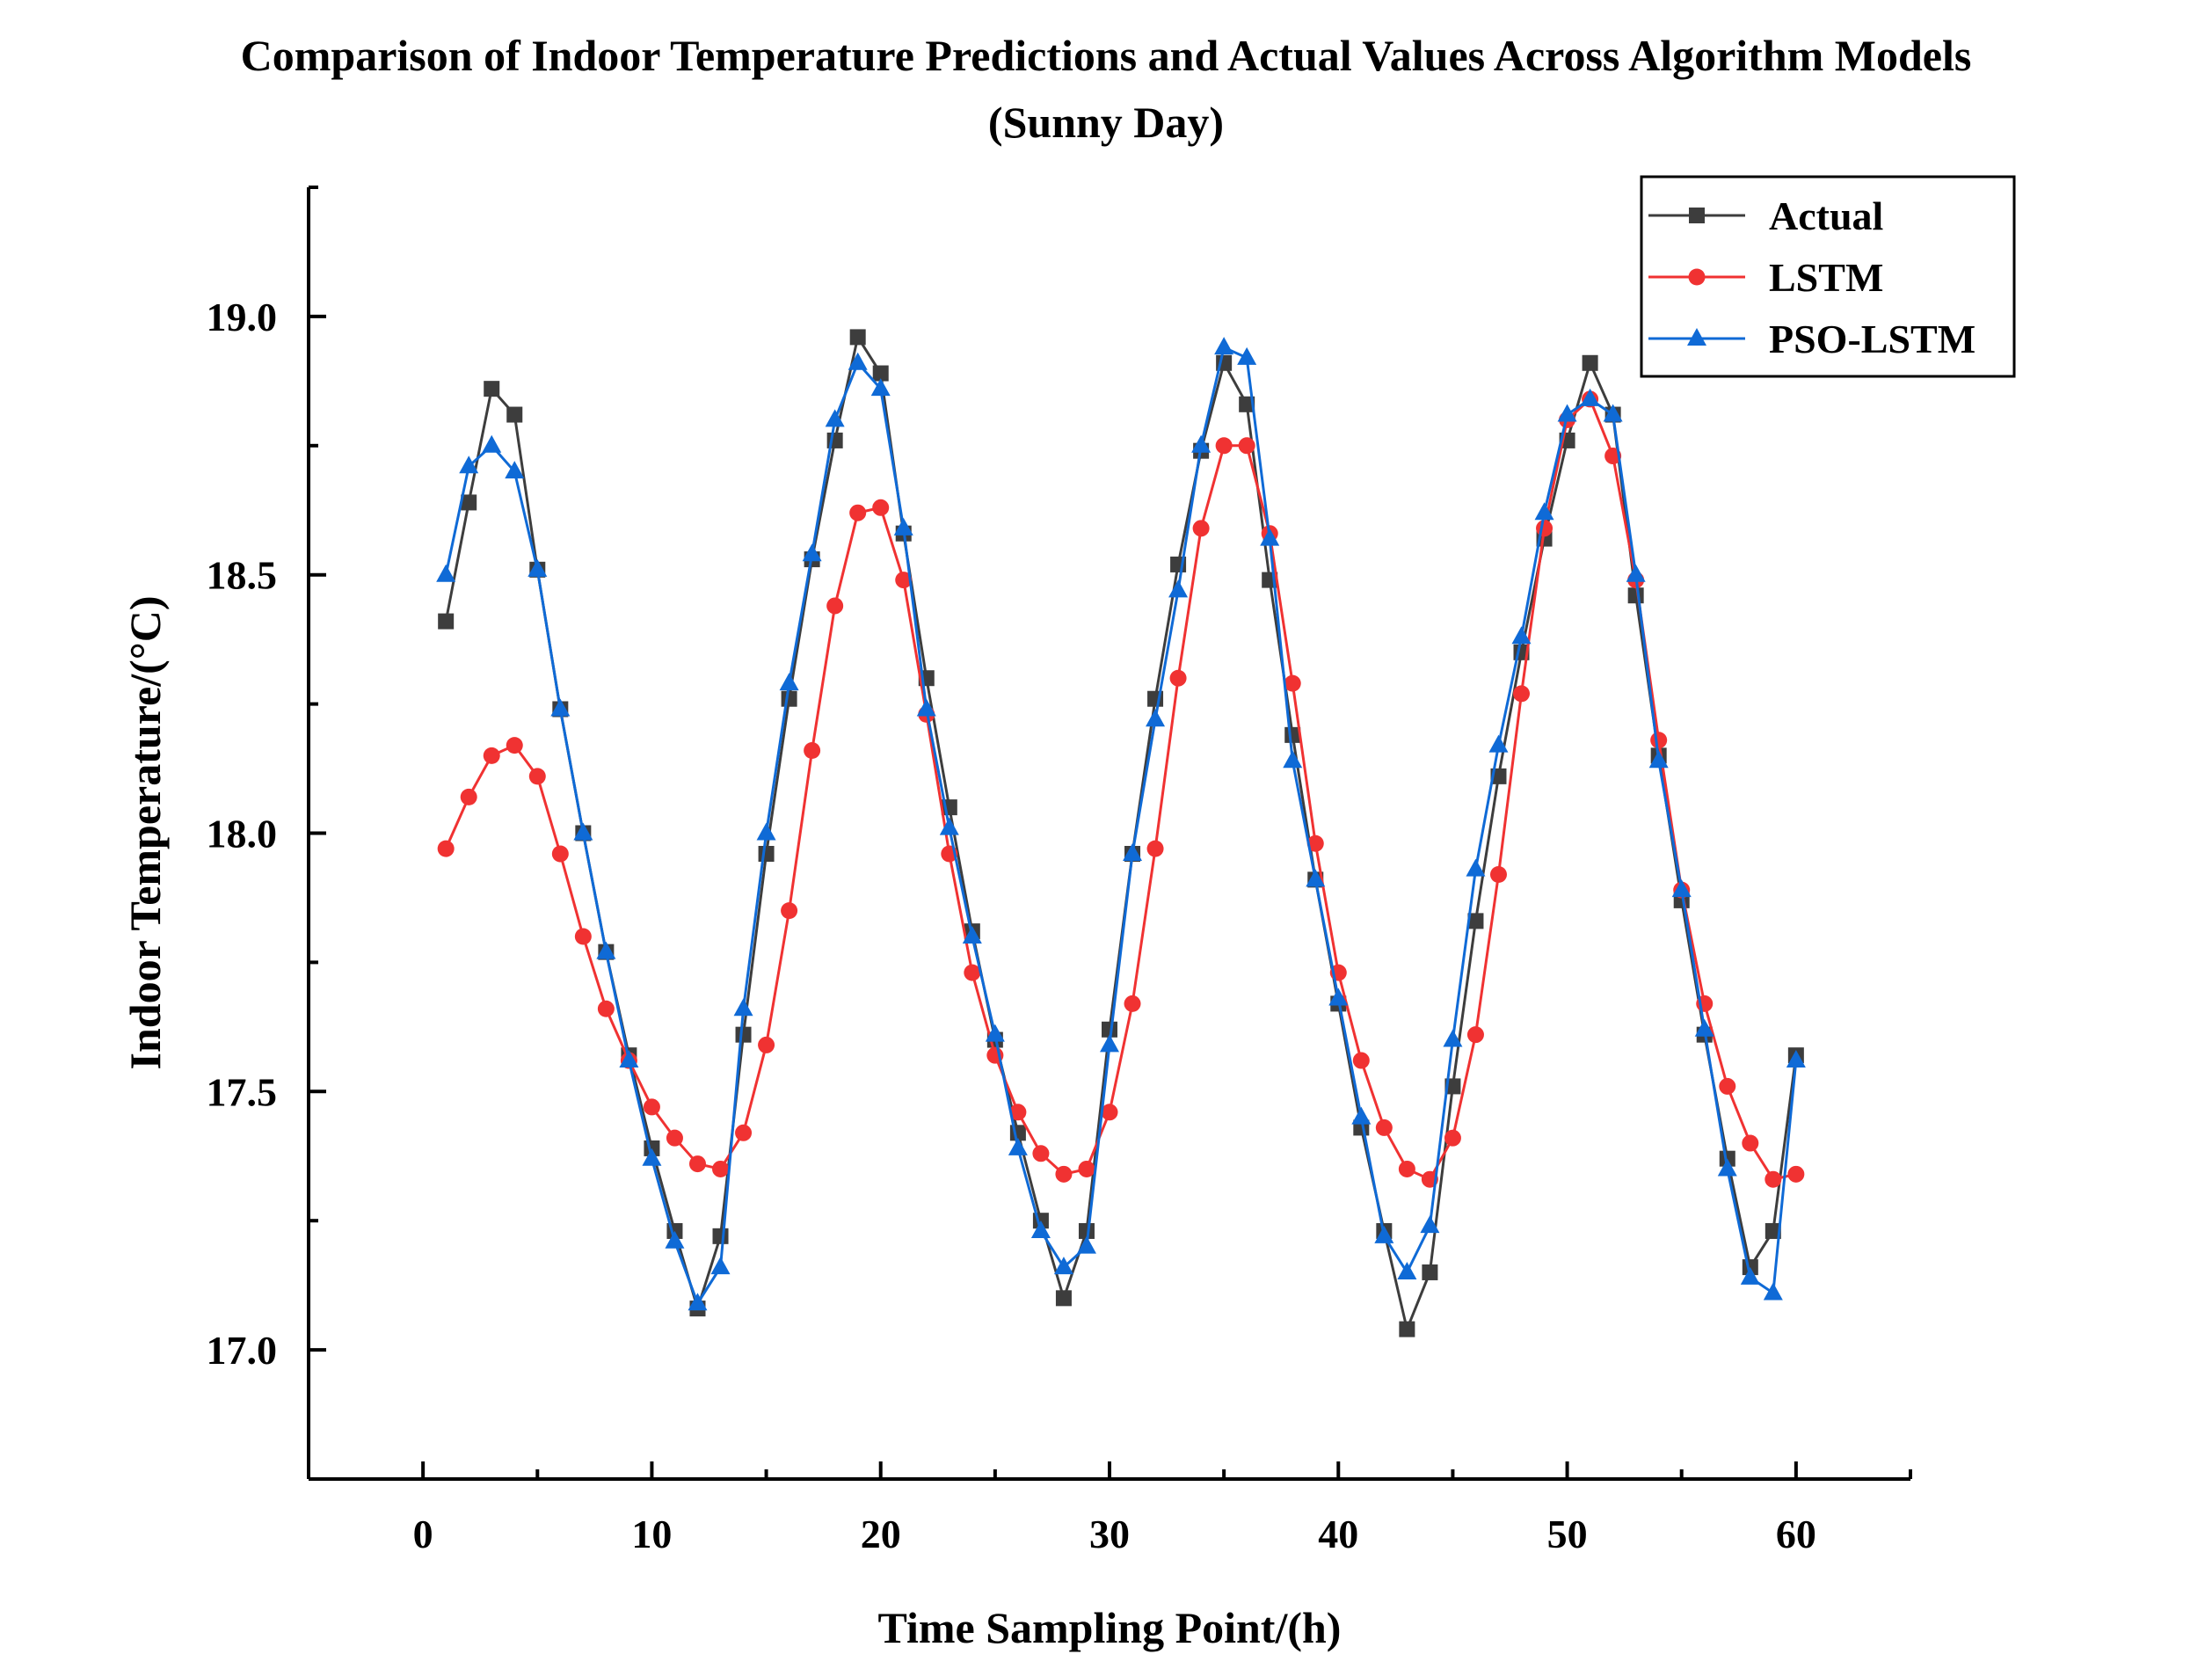 The image size is (2212, 1676). Describe the element at coordinates (243, 1351) in the screenshot. I see `y-tick-label: 17.0` at that location.